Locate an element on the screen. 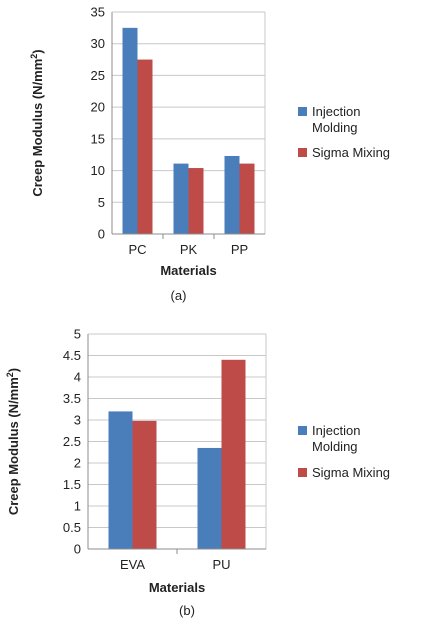 The height and width of the screenshot is (622, 427). bar-injection-eva is located at coordinates (120, 480).